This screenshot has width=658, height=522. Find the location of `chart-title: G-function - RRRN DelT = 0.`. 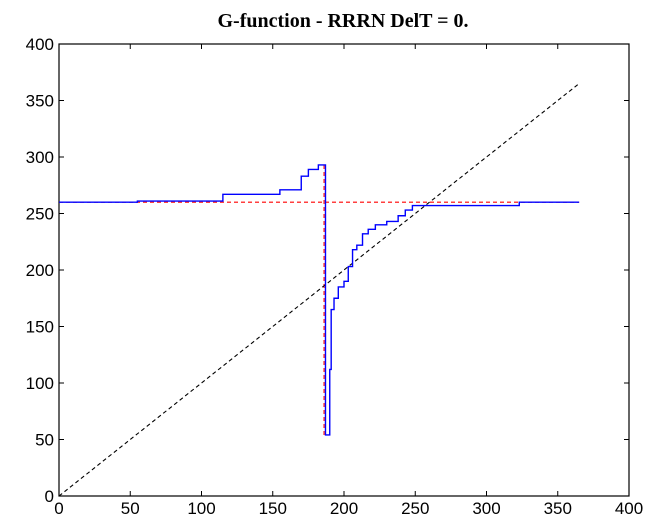

chart-title: G-function - RRRN DelT = 0. is located at coordinates (342, 21).